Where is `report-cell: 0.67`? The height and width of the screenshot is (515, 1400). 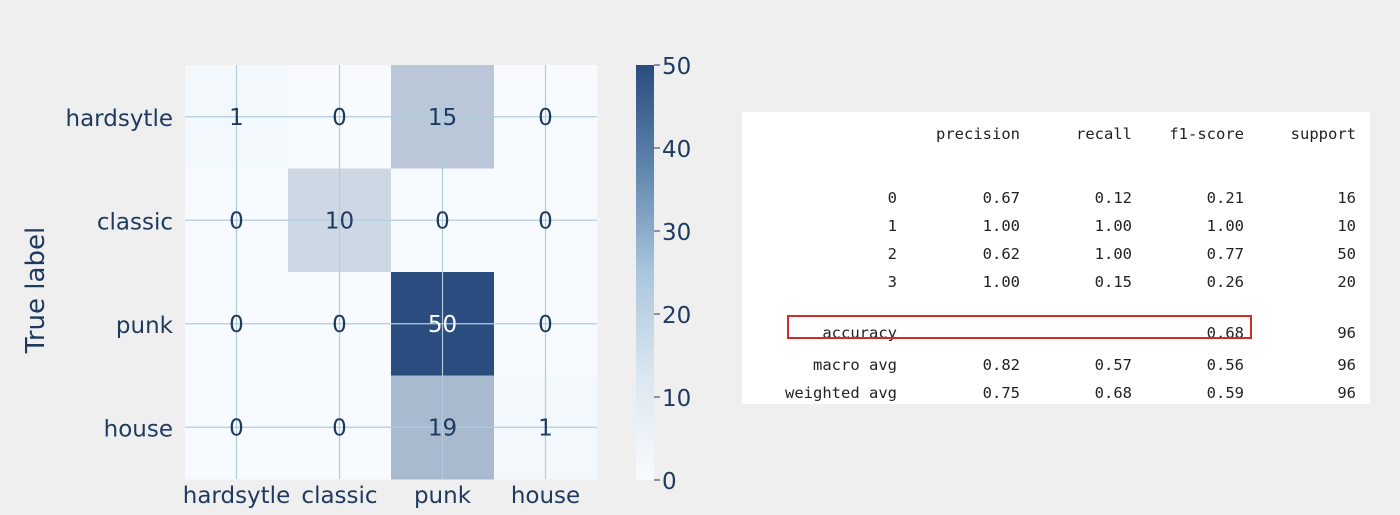 report-cell: 0.67 is located at coordinates (1001, 198).